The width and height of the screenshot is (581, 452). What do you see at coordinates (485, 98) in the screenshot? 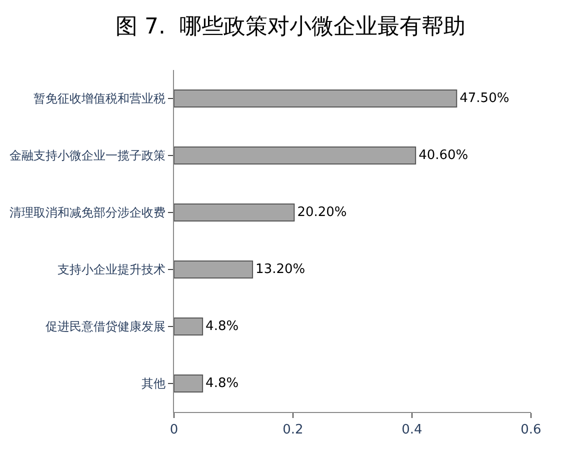
I see `data-label: 47.50%` at bounding box center [485, 98].